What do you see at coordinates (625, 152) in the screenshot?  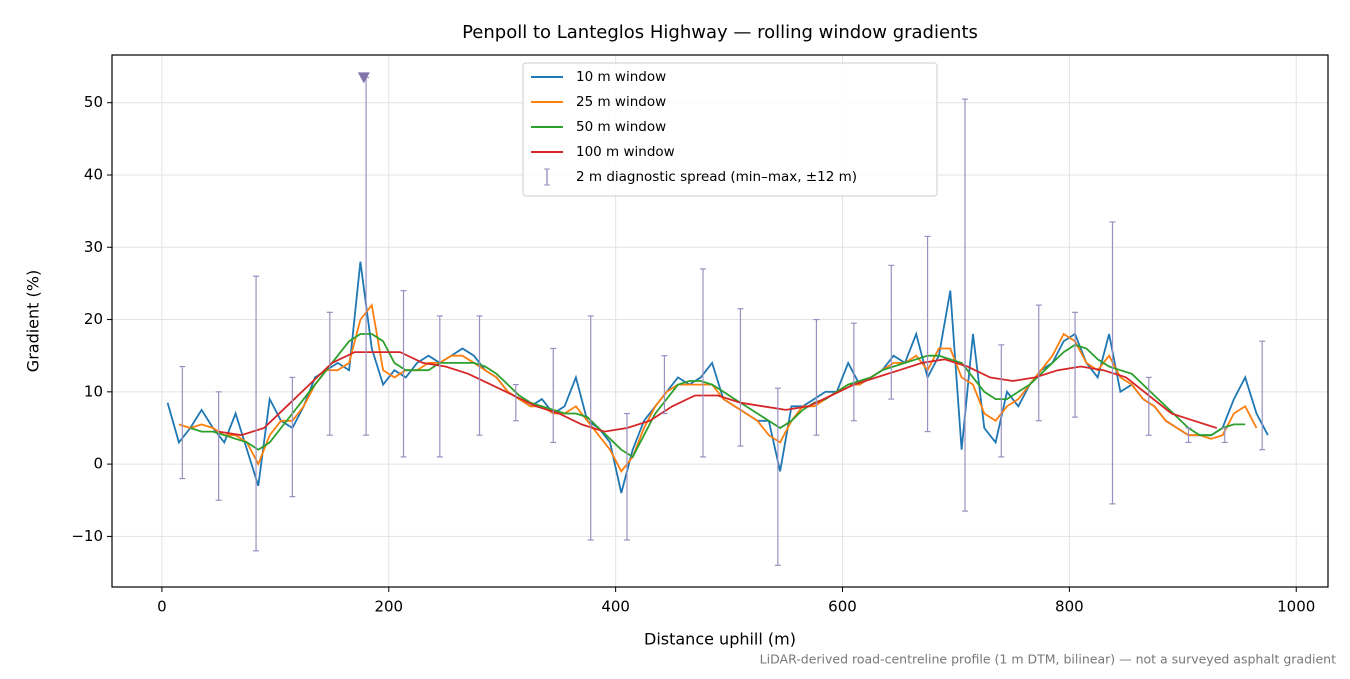 I see `legend-label: 100 m window` at bounding box center [625, 152].